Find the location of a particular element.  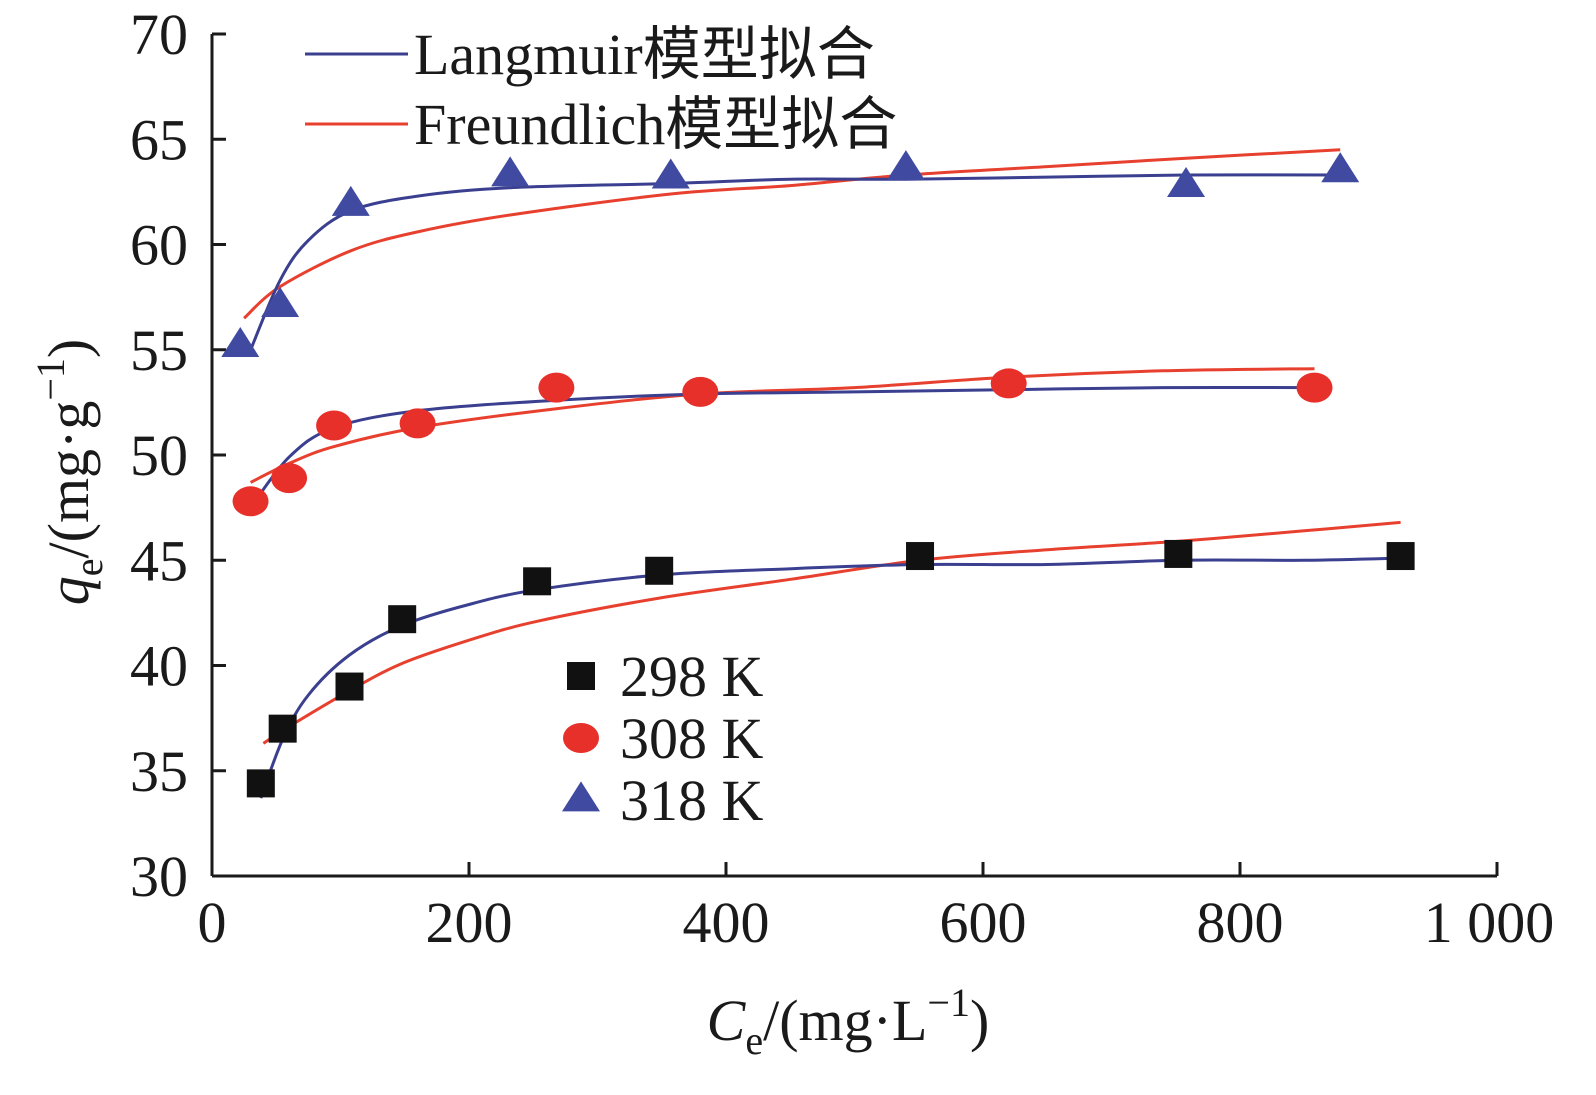

x-tick-label: 400 is located at coordinates (726, 922).